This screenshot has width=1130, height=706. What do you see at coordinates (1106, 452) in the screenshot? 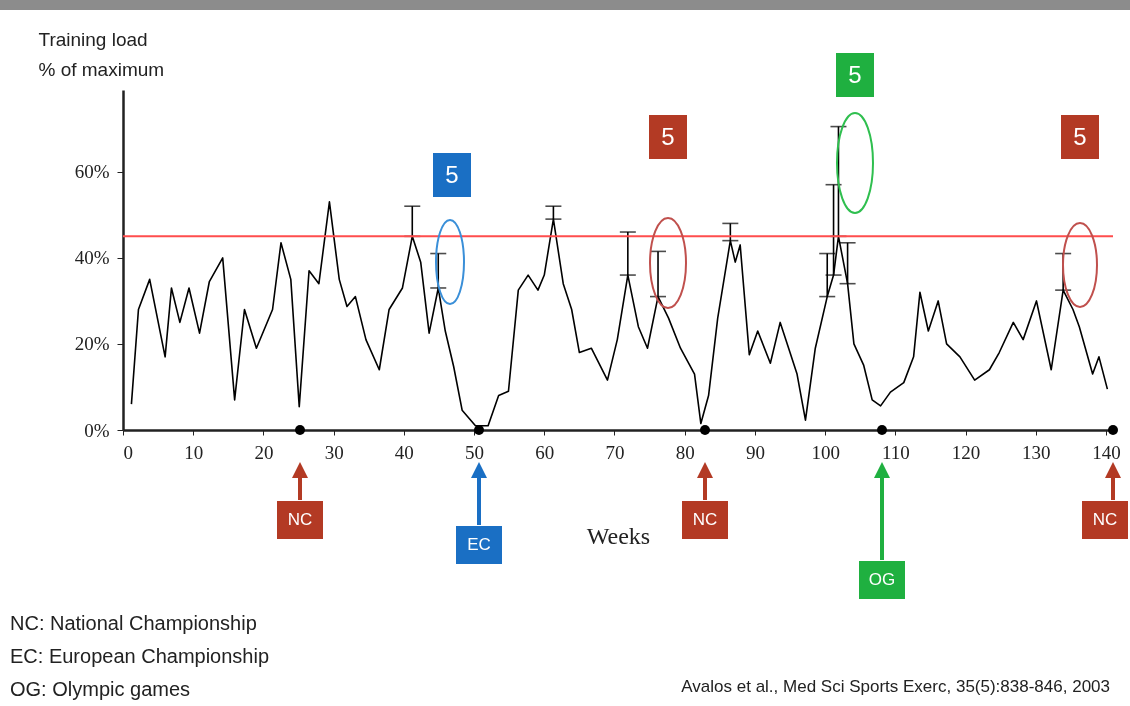
I see `x-tick-label: 140` at bounding box center [1106, 452].